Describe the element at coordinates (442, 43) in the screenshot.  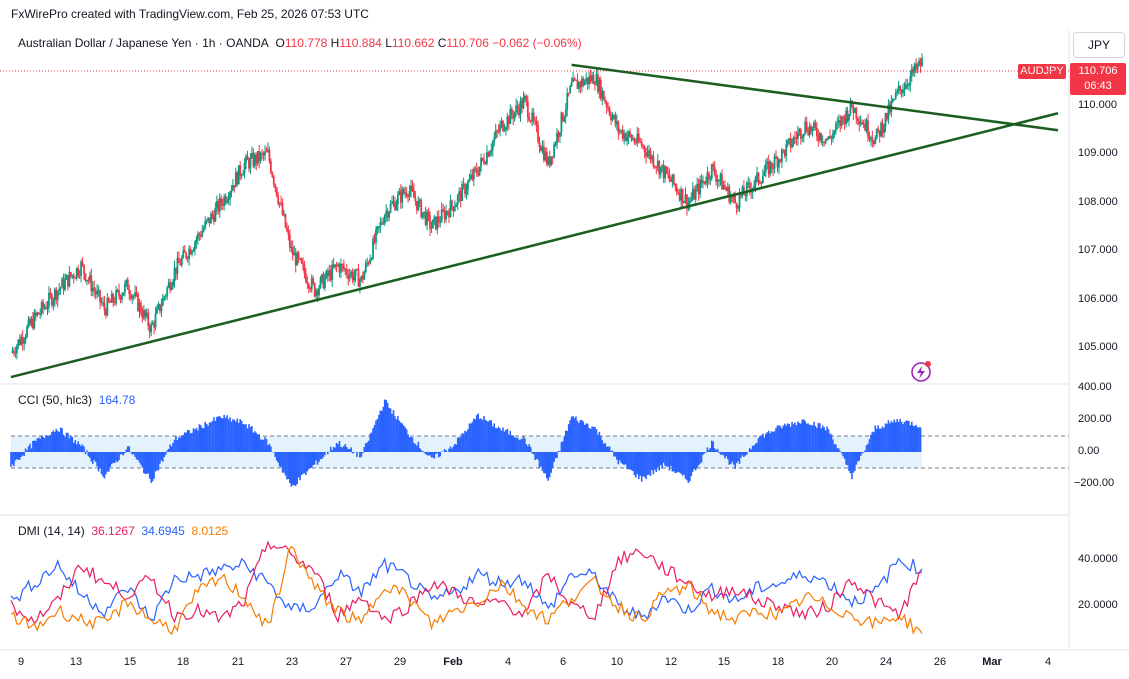
I see `close-label: C` at that location.